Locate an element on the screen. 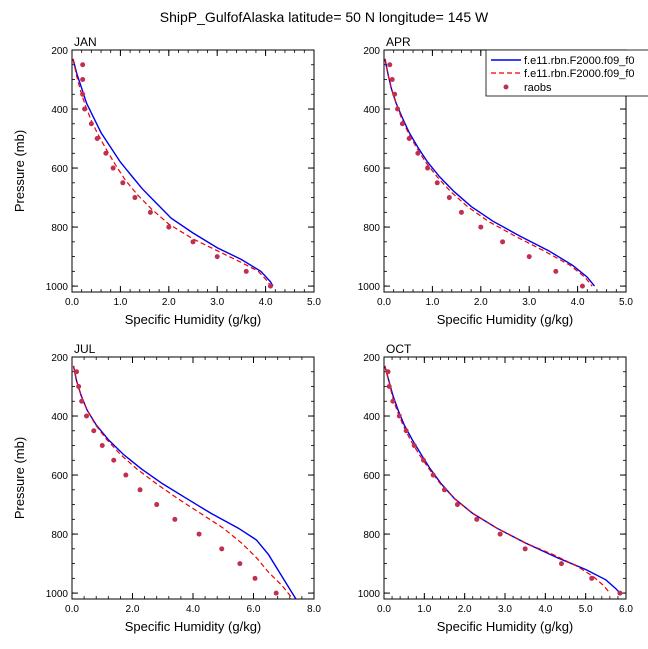 The height and width of the screenshot is (649, 648). legend-label-model-2: f.e11.rbn.F2000.f09_f0 is located at coordinates (579, 74).